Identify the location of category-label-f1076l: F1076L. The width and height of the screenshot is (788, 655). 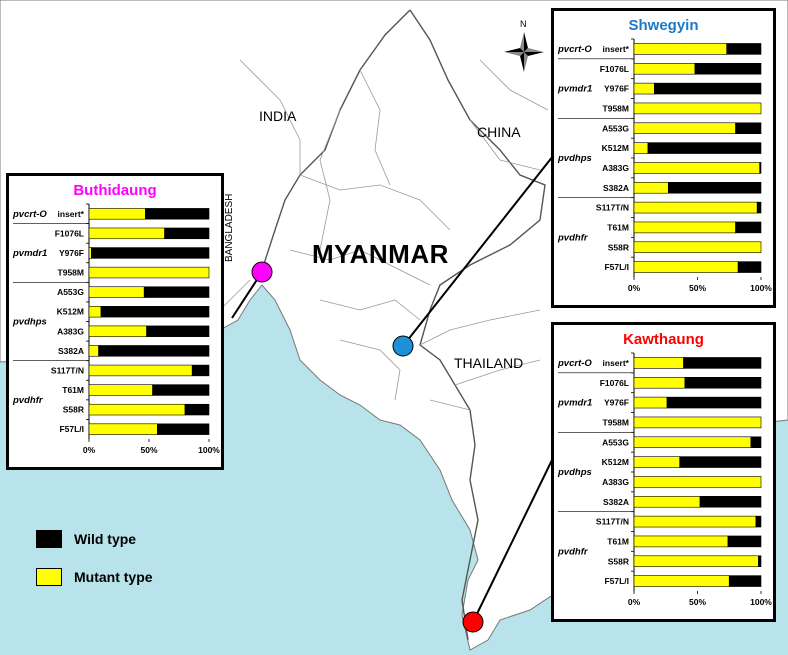
(614, 383).